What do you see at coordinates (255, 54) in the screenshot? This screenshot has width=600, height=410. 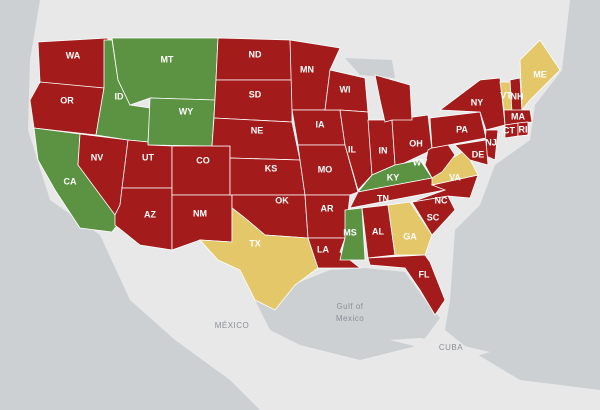 I see `state-label: ND` at bounding box center [255, 54].